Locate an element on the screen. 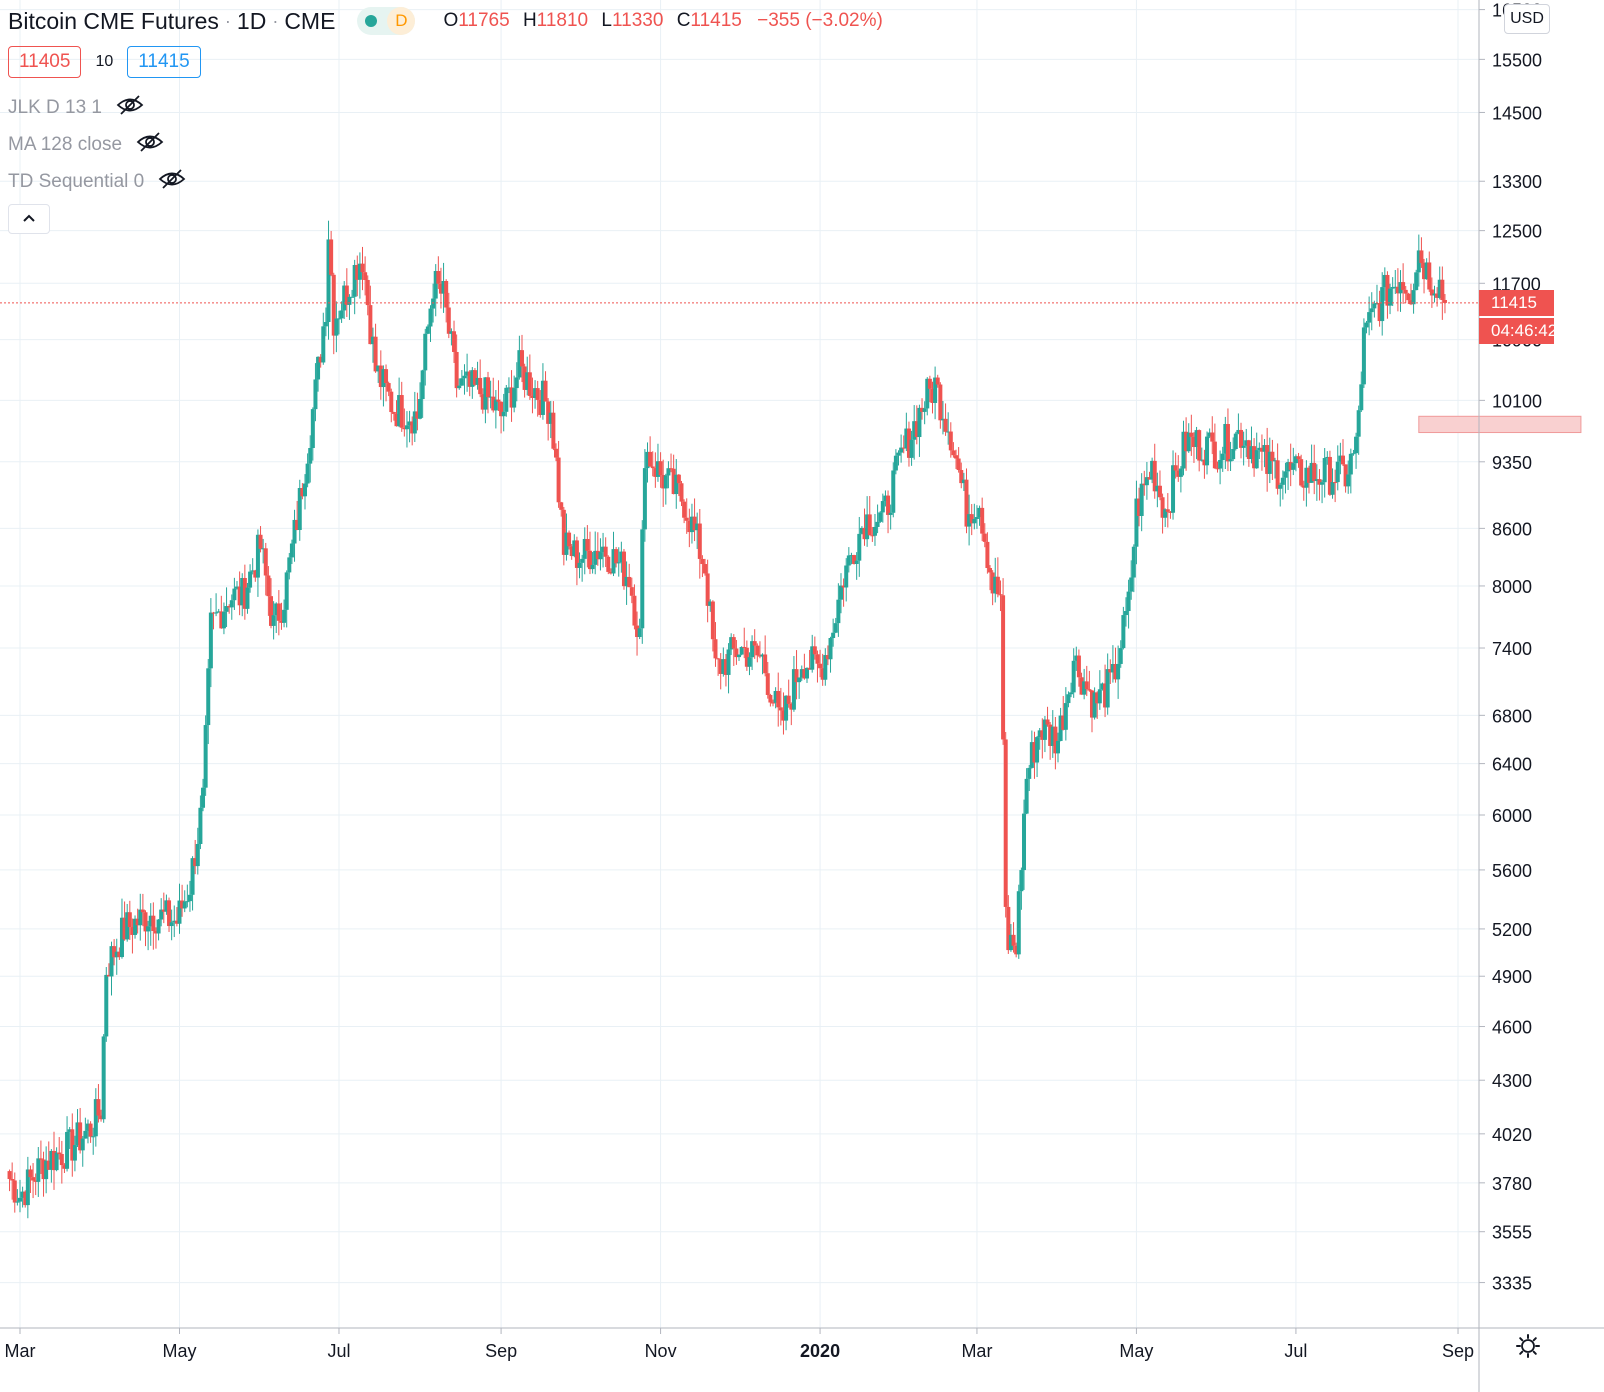  time-axis: Mar May Jul Sep Nov 2020 Mar May Jul Sep is located at coordinates (740, 1344).